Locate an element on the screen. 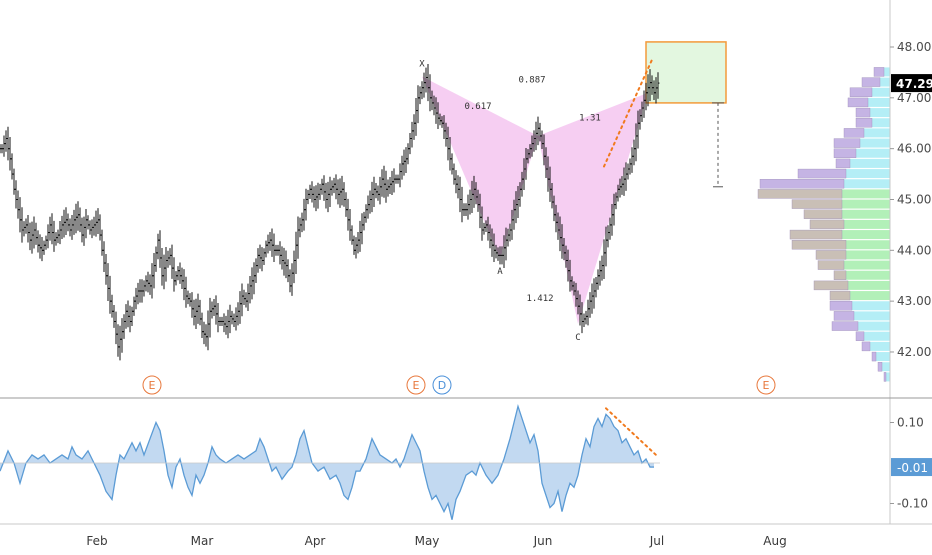 Image resolution: width=932 pixels, height=555 pixels. price-axis-tick-label: 43.00 is located at coordinates (914, 301).